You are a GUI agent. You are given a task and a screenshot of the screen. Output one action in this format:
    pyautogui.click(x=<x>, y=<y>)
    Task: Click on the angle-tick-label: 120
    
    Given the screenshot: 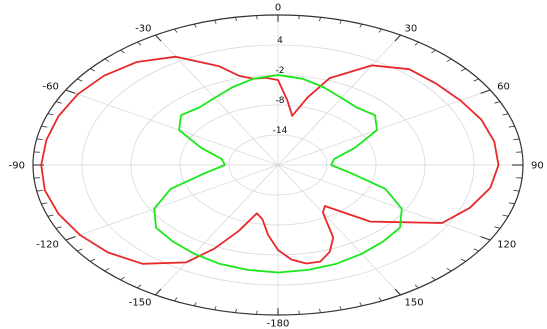 What is the action you would take?
    pyautogui.click(x=506, y=245)
    